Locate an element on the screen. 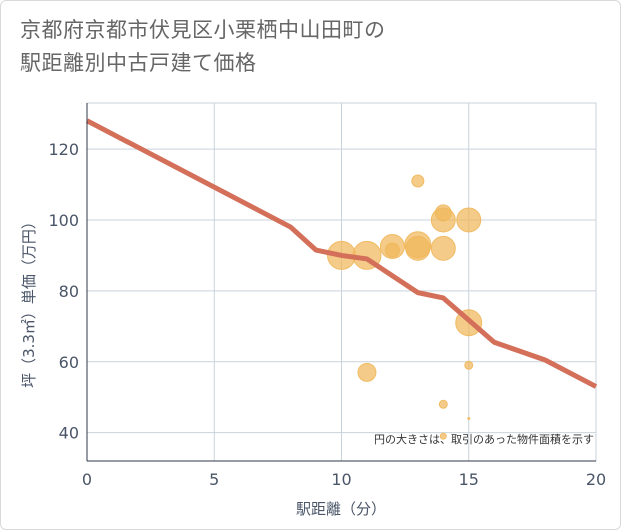  bubble-series is located at coordinates (405, 307).